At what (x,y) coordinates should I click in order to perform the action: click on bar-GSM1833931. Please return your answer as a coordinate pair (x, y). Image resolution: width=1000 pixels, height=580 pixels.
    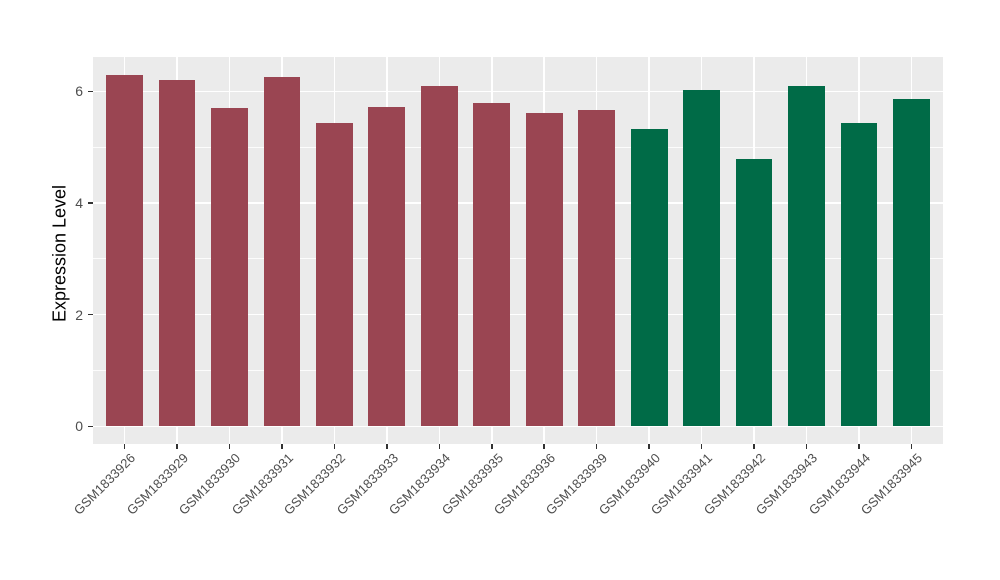
    Looking at the image, I should click on (282, 251).